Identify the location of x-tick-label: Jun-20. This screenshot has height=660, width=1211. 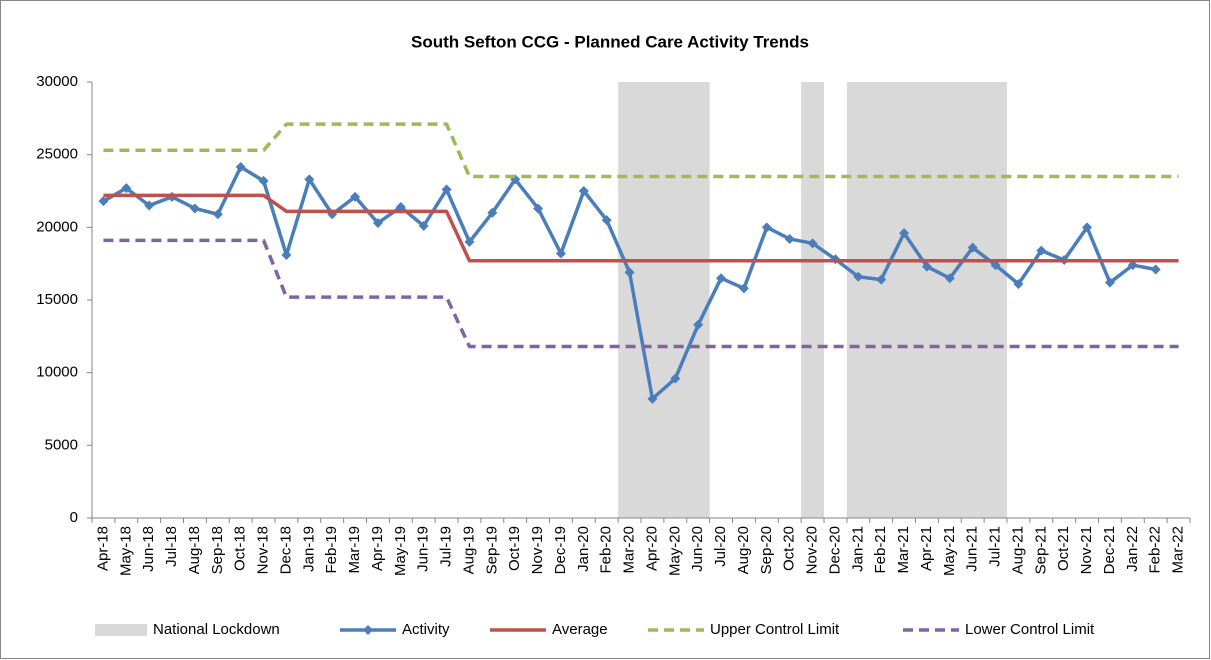
(697, 549).